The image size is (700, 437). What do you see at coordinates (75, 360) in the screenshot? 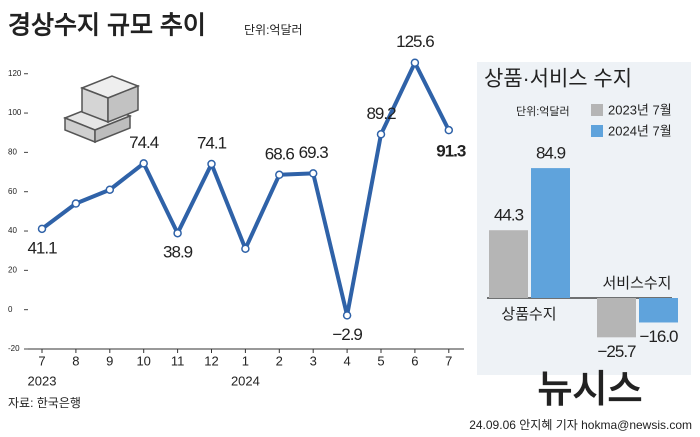
I see `x-tick-label: 8` at bounding box center [75, 360].